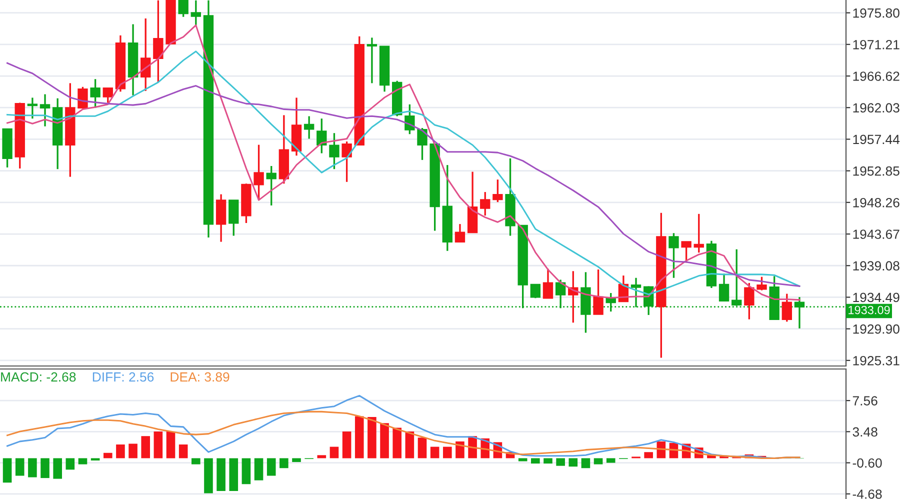  I want to click on y-tick-label: 1952.85, so click(876, 171).